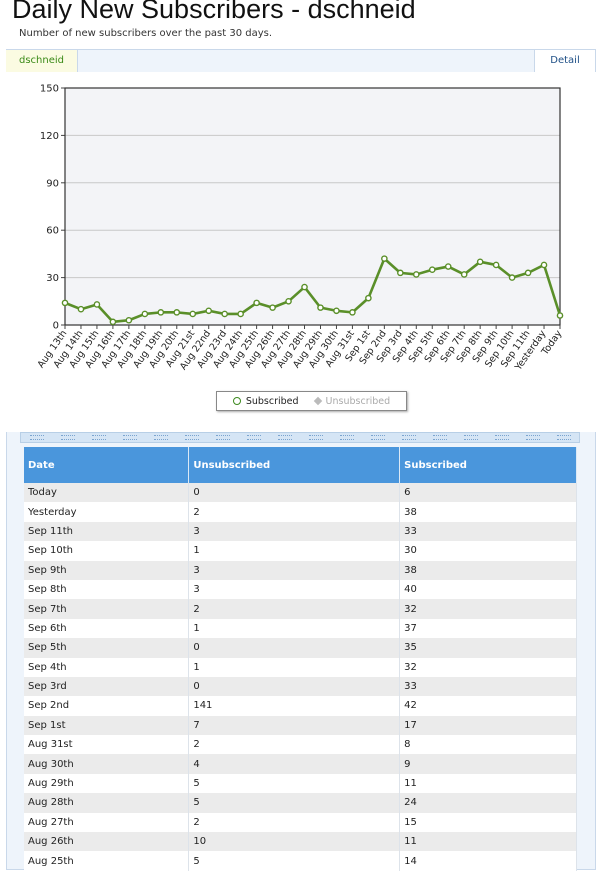 The image size is (600, 871). Describe the element at coordinates (107, 648) in the screenshot. I see `cell-date: Sep 5th` at that location.